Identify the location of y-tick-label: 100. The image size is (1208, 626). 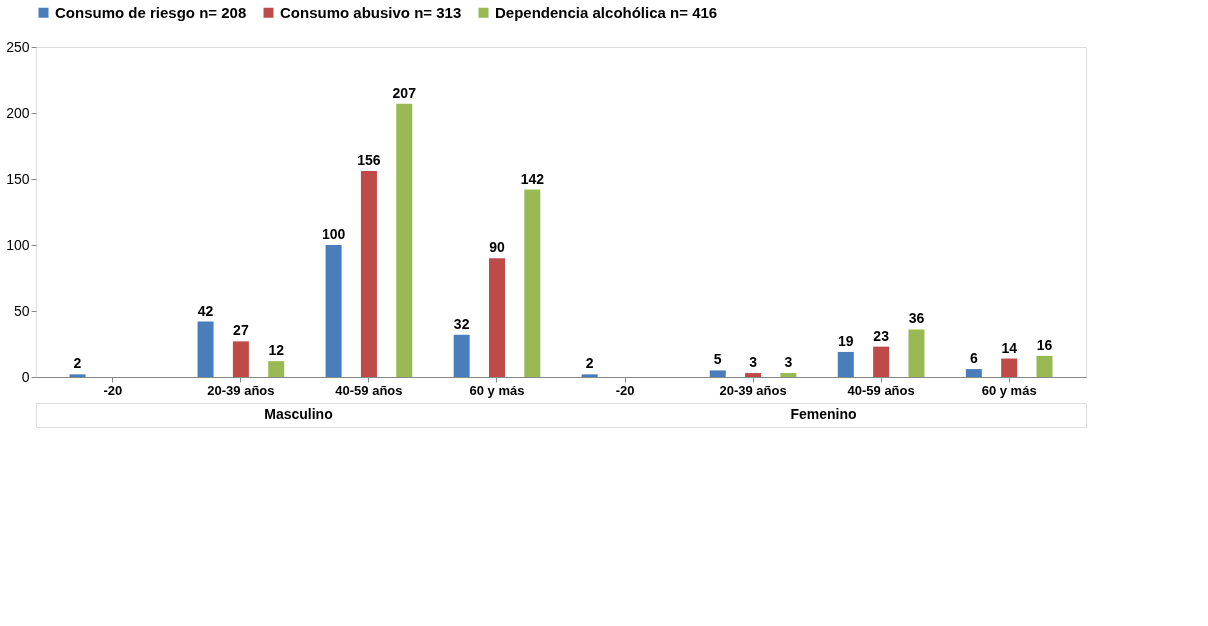
(18, 244).